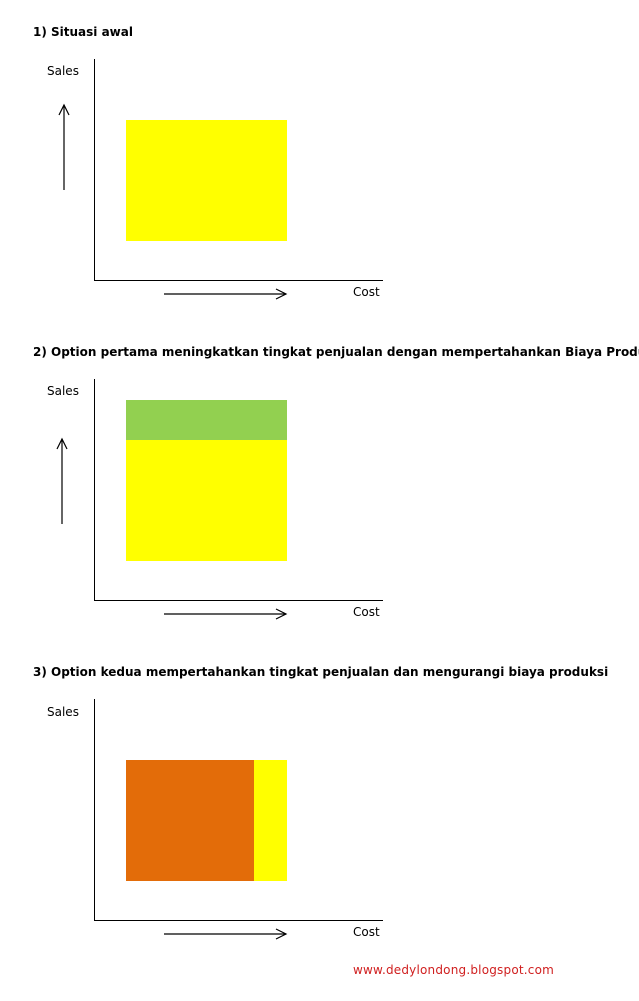 This screenshot has height=1001, width=639. What do you see at coordinates (206, 180) in the screenshot?
I see `section-1-yellow-block` at bounding box center [206, 180].